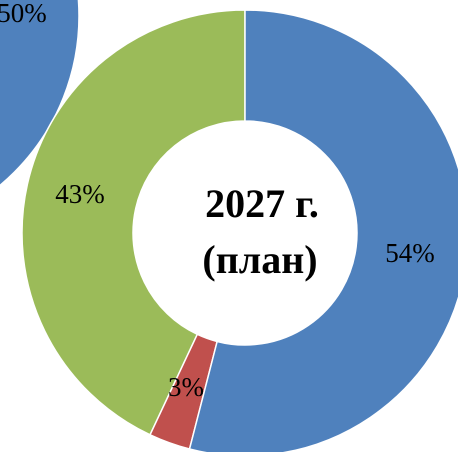  I want to click on chart-title: 2027 г., so click(262, 203).